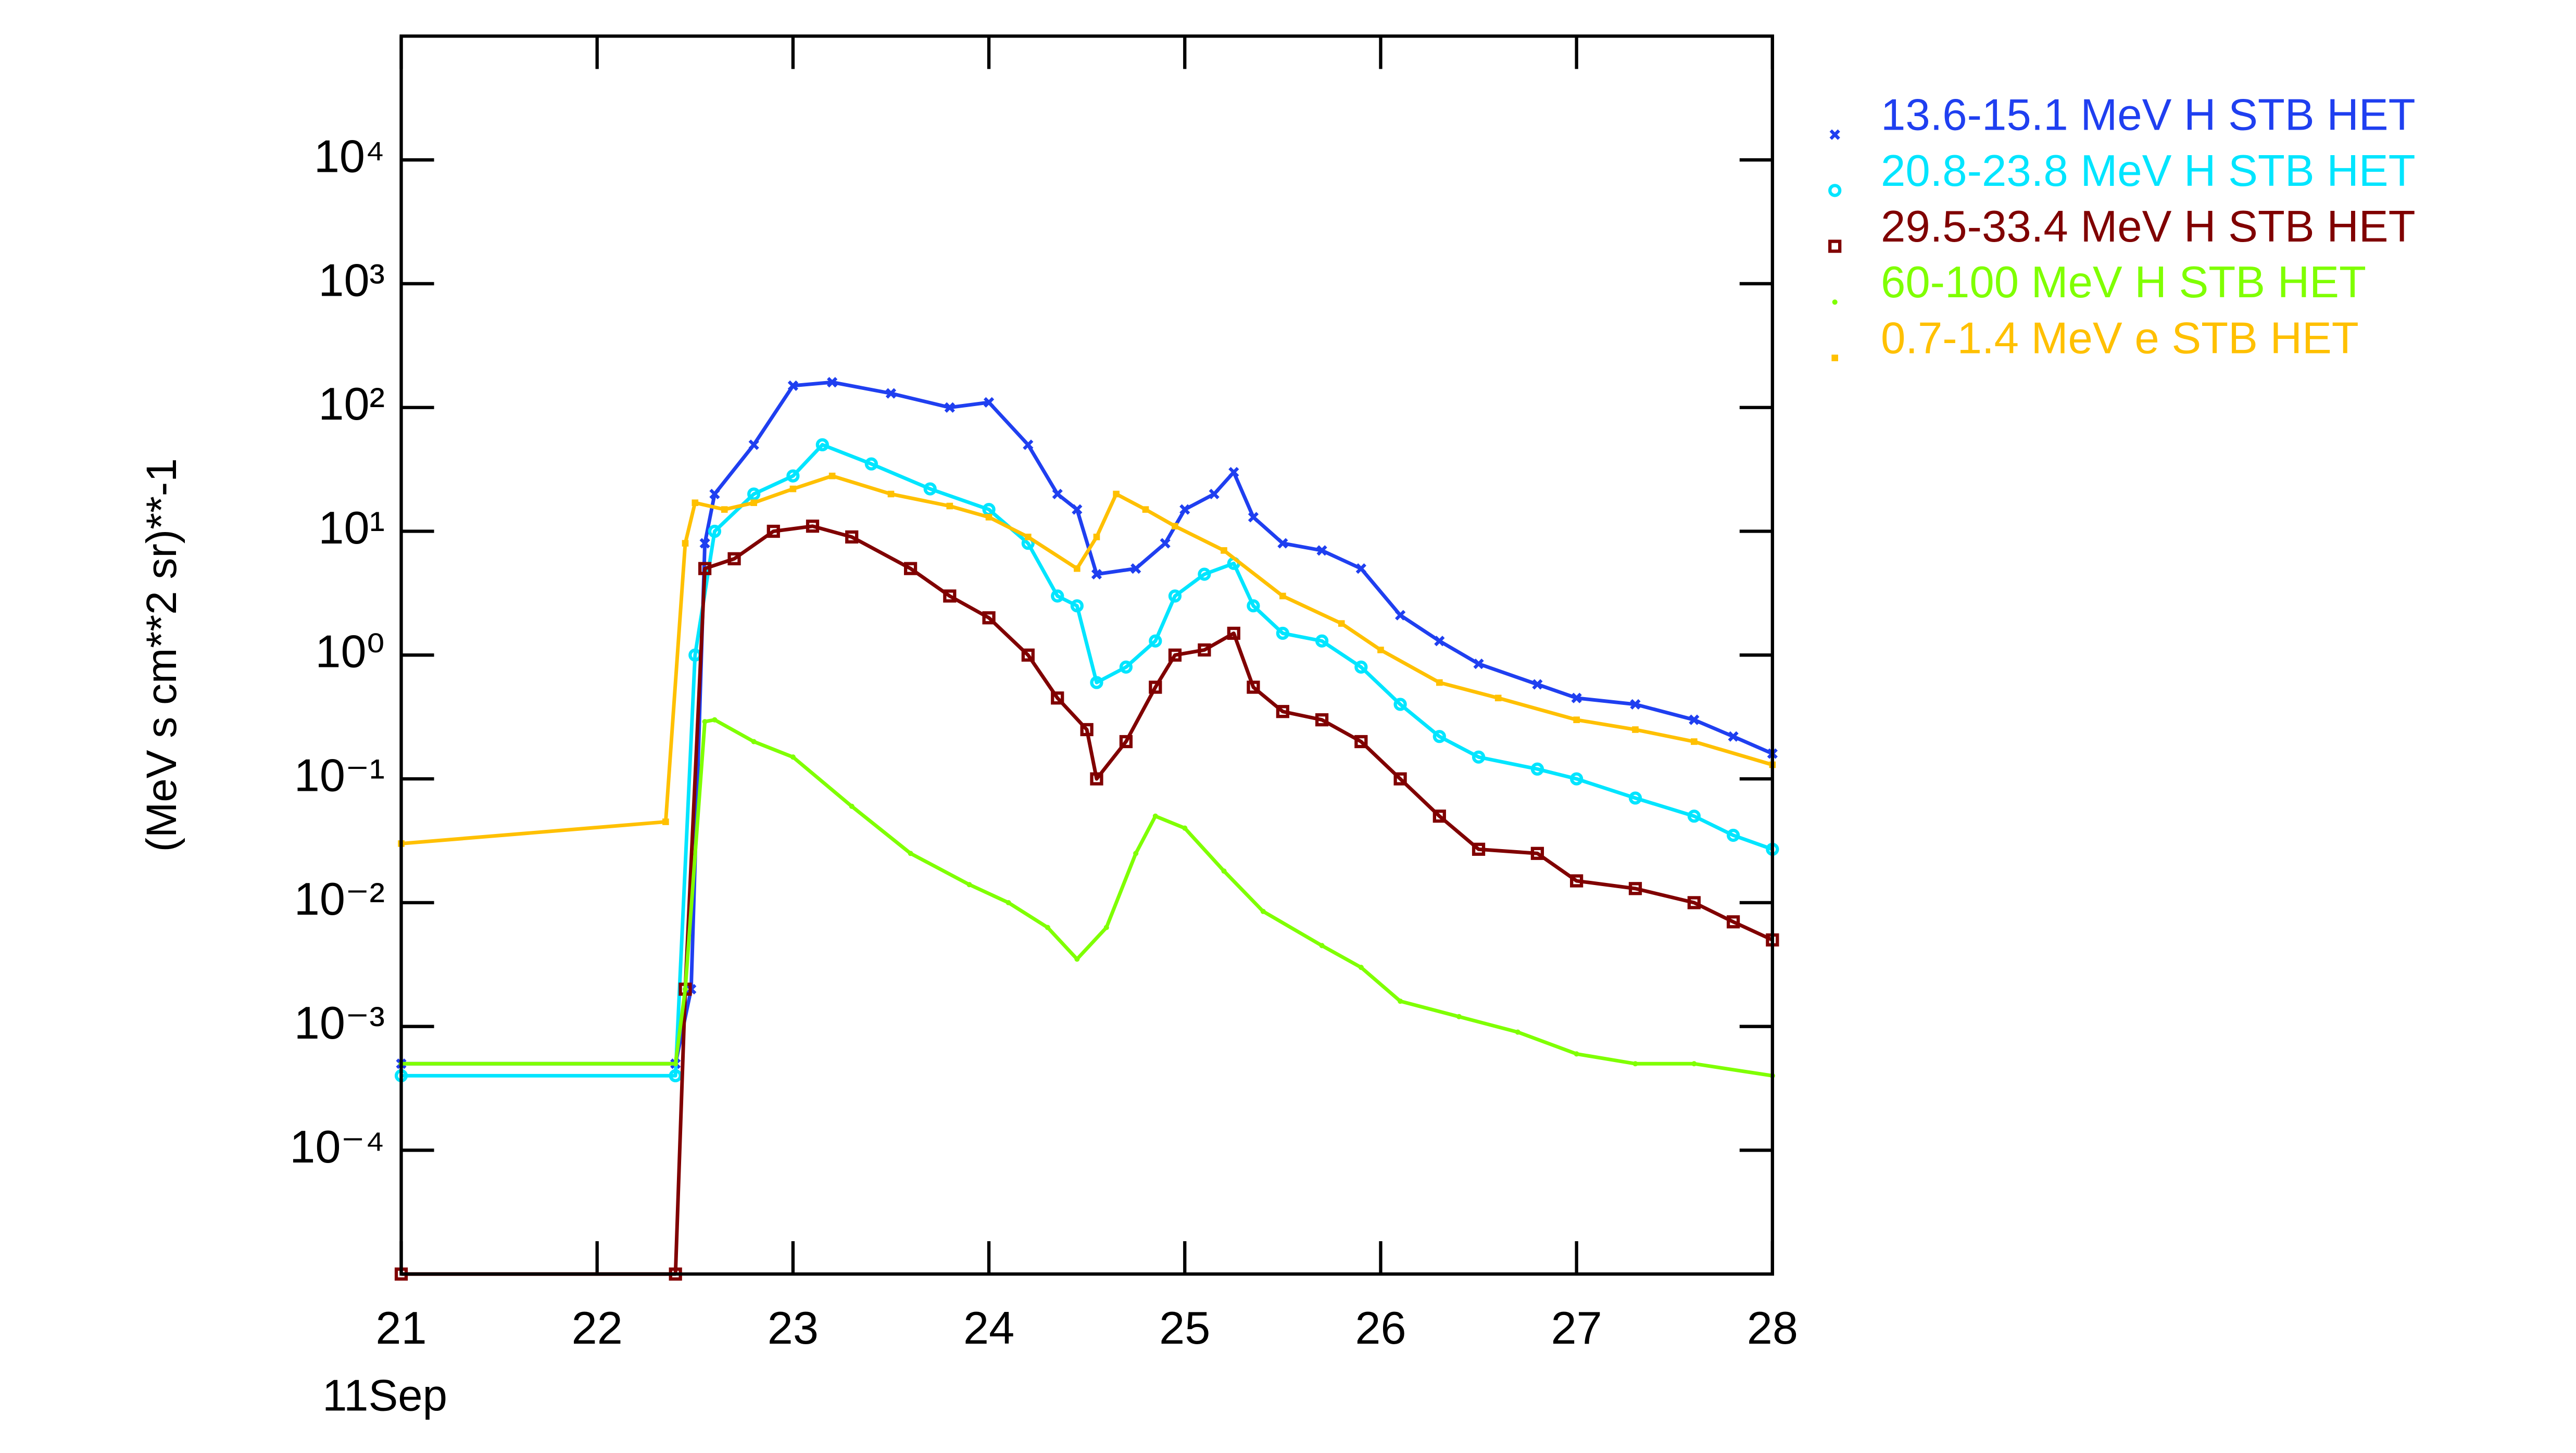 The image size is (2576, 1453). I want to click on x-tick-label: 22, so click(598, 1328).